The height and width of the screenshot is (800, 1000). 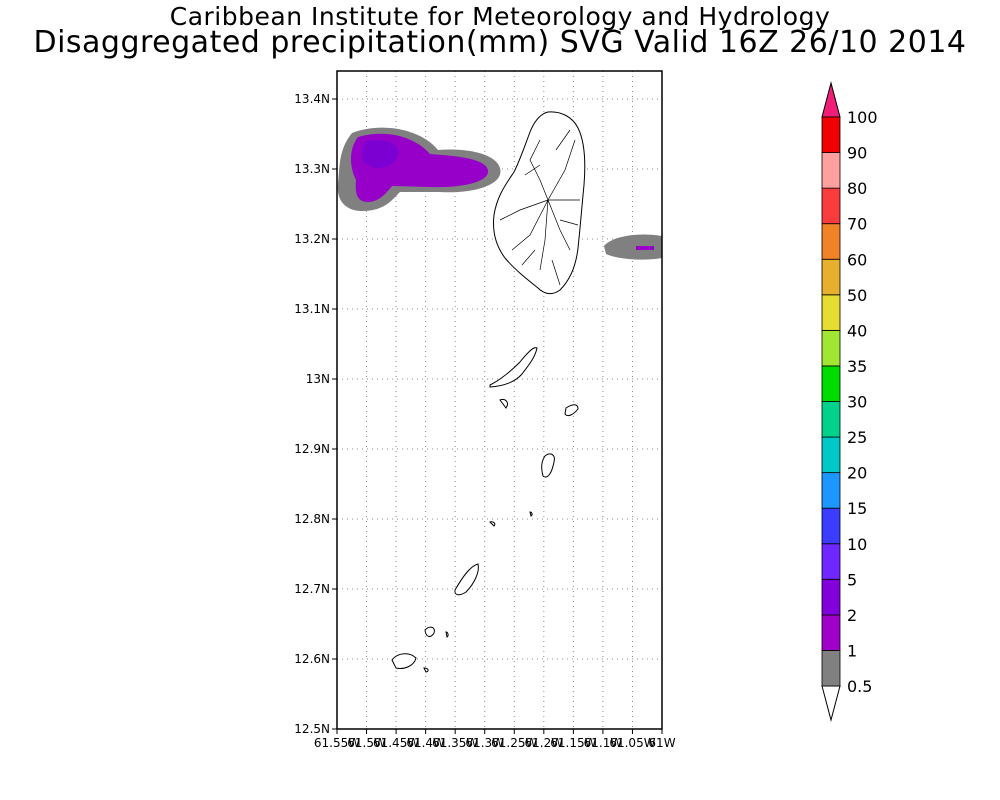 I want to click on lon-tick-label: 61.1W, so click(x=603, y=743).